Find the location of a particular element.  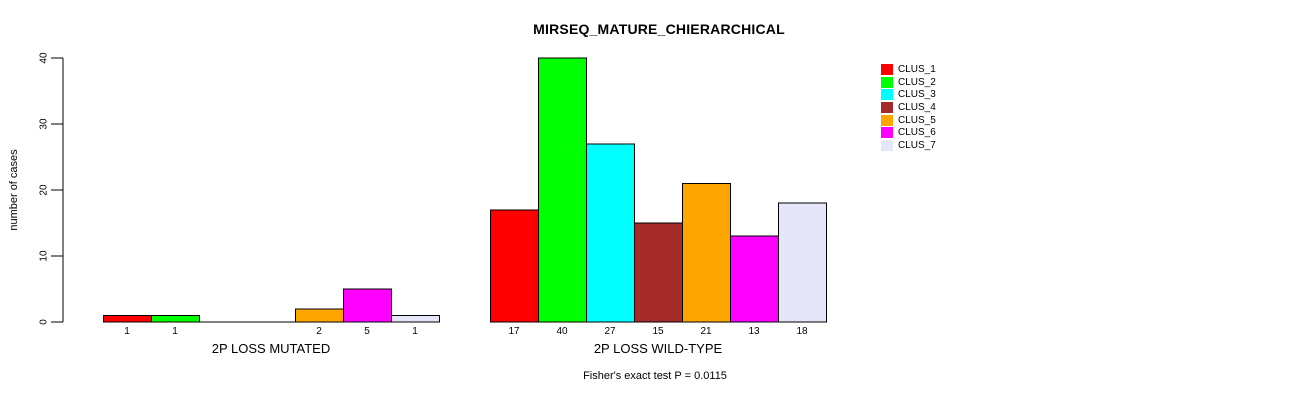

fisher-test-annotation: Fisher's exact test P = 0.0115 is located at coordinates (655, 376).